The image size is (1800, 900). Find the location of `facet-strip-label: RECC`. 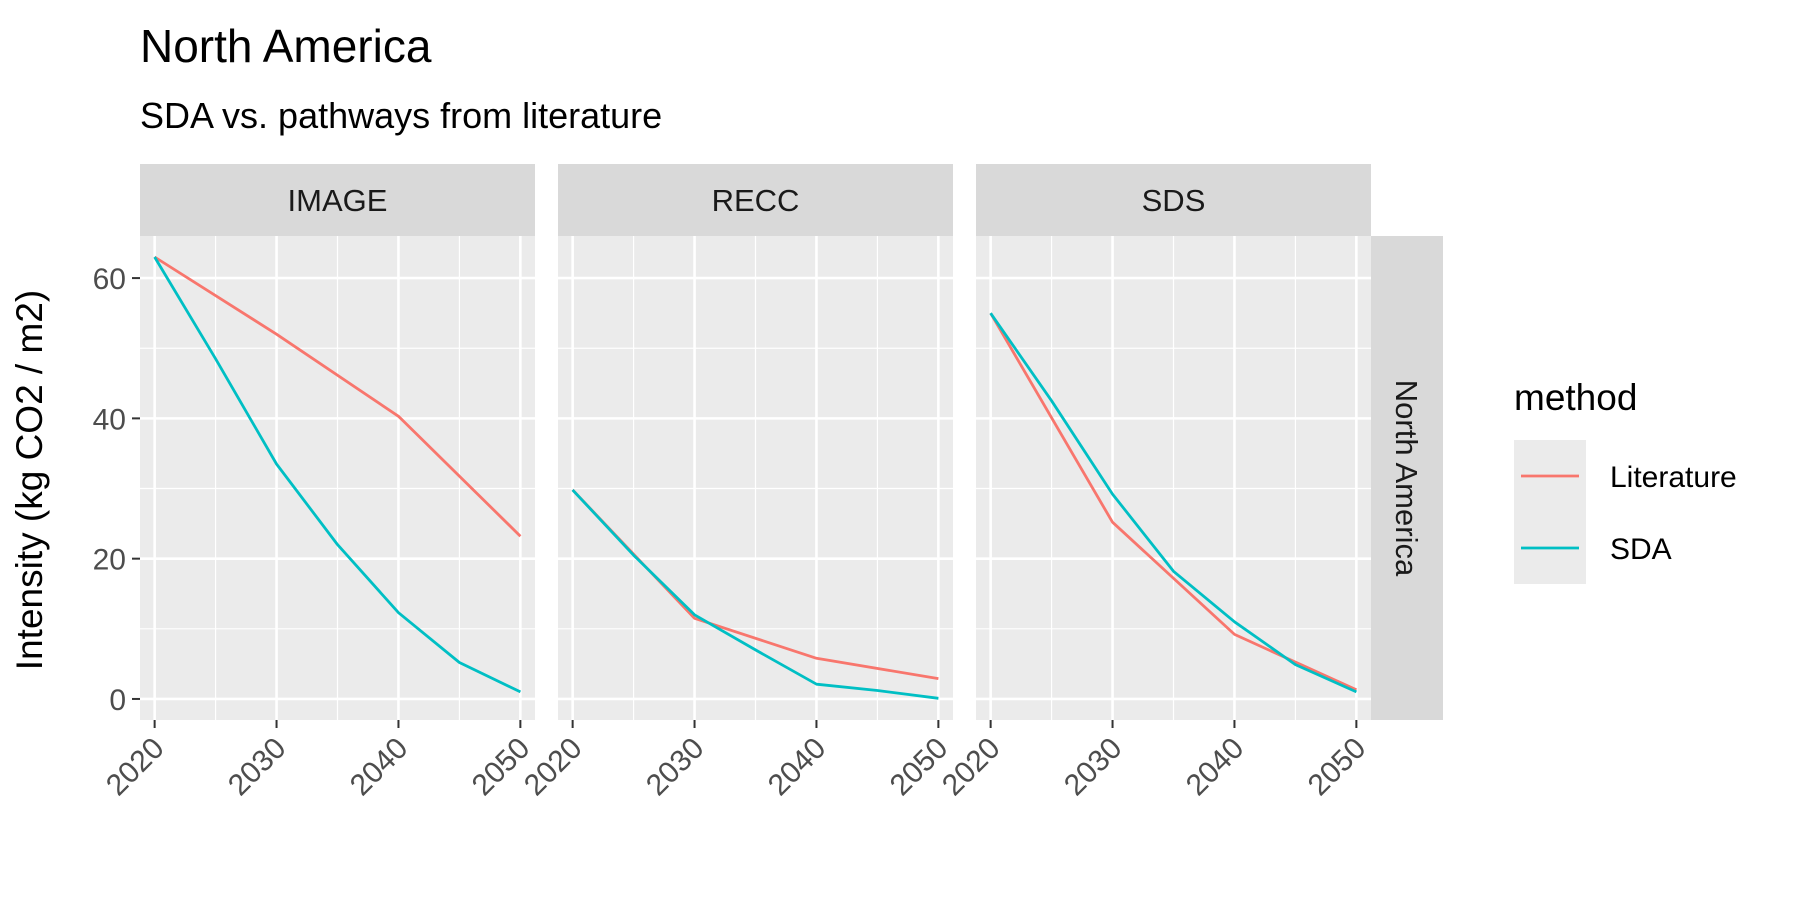

facet-strip-label: RECC is located at coordinates (756, 200).